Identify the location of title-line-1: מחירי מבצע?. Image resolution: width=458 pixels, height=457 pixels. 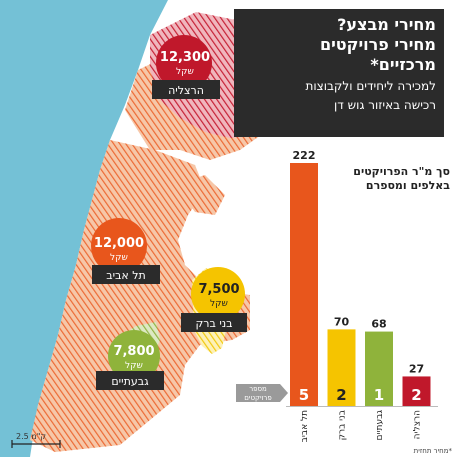
(386, 24).